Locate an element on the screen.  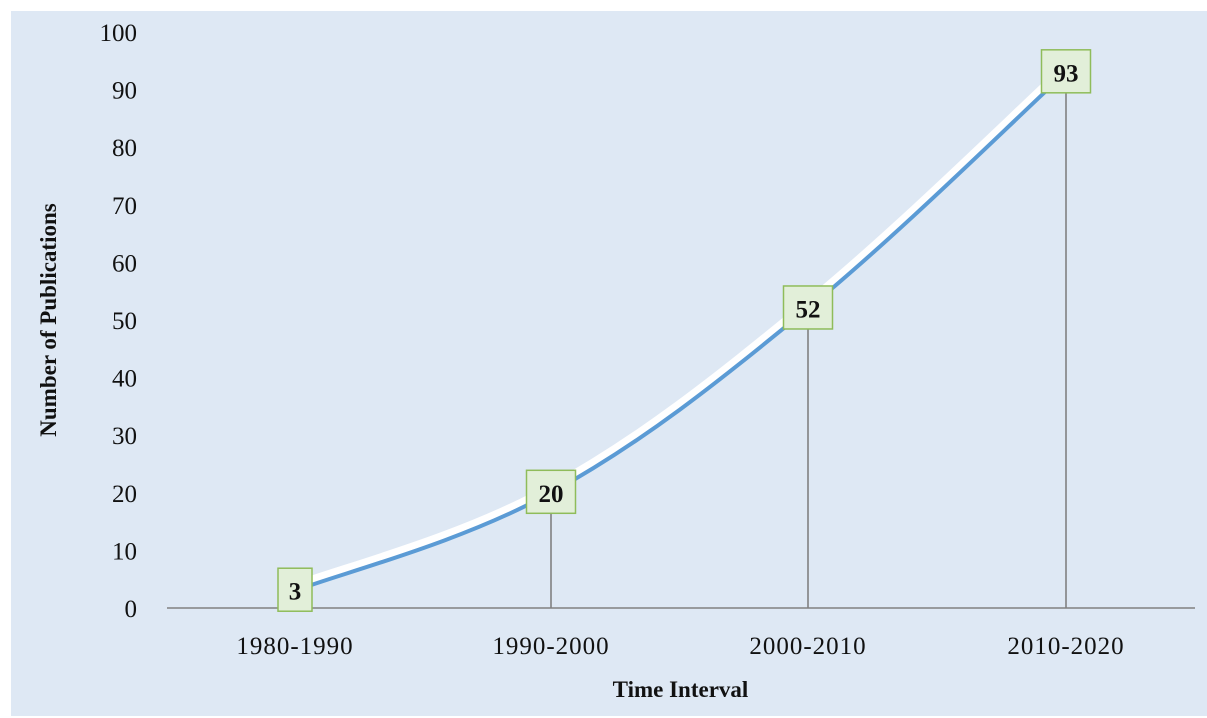
data-label-value: 20 is located at coordinates (551, 494).